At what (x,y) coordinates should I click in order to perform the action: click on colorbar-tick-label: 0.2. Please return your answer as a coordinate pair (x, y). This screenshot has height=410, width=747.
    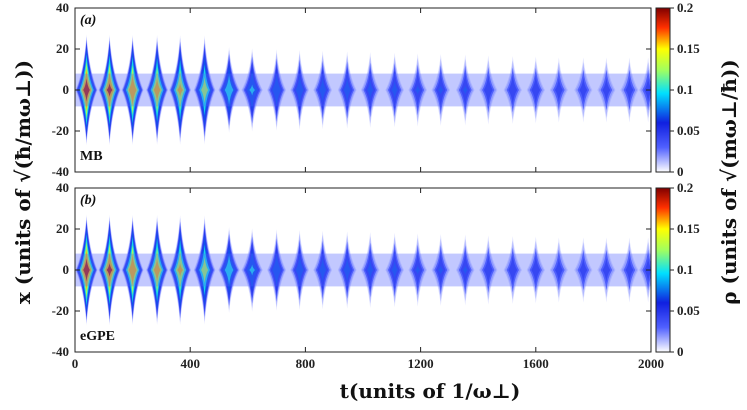
    Looking at the image, I should click on (685, 7).